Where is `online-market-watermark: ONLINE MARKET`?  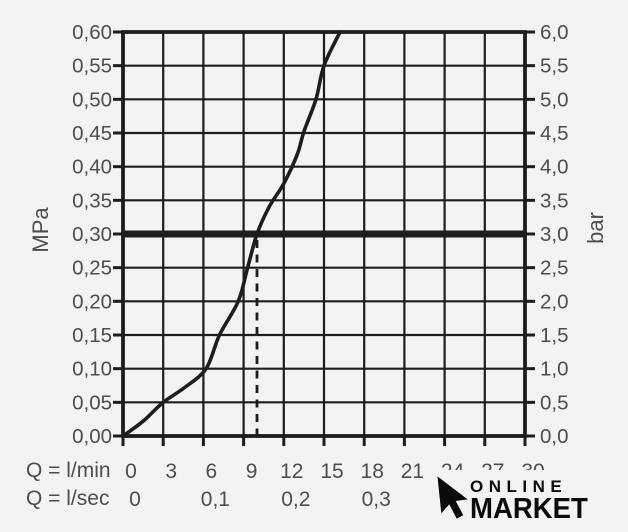 online-market-watermark: ONLINE MARKET is located at coordinates (531, 501).